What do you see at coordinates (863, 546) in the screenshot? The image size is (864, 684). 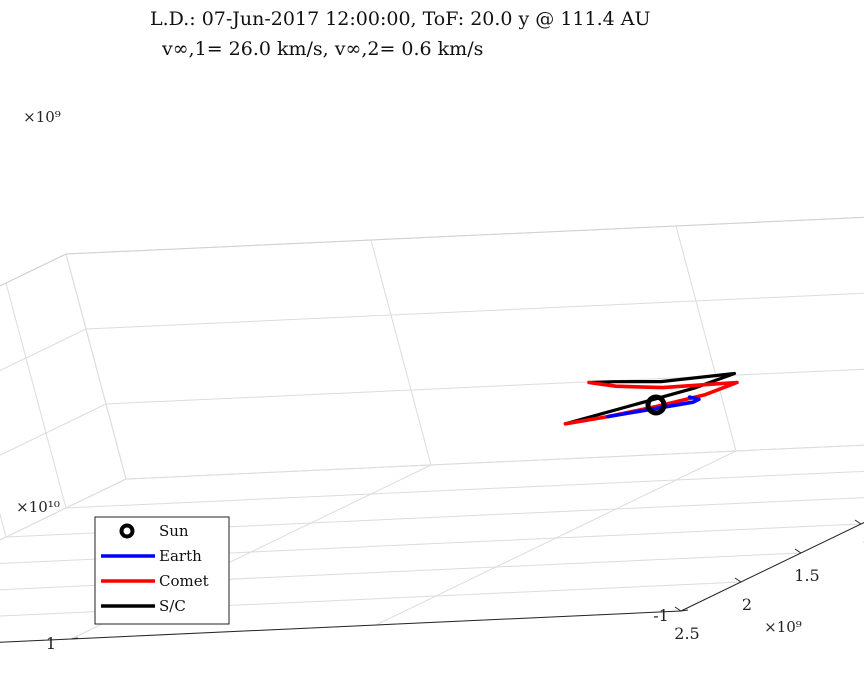 I see `x-tick-label: 1` at bounding box center [863, 546].